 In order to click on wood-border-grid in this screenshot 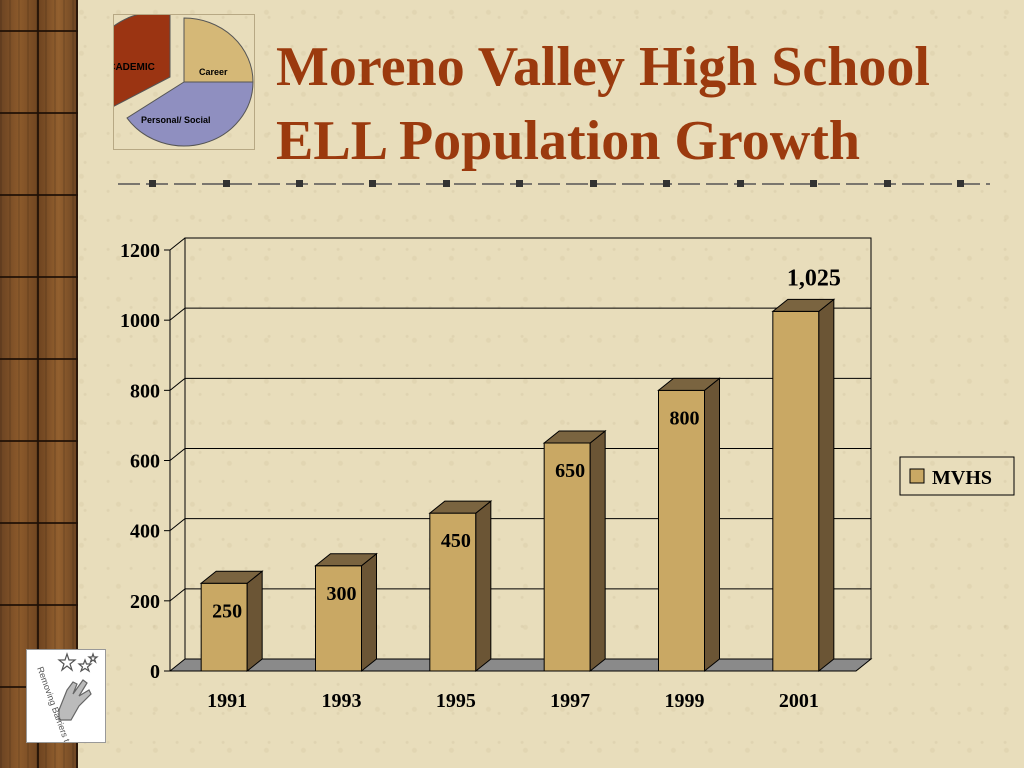, I will do `click(39, 384)`.